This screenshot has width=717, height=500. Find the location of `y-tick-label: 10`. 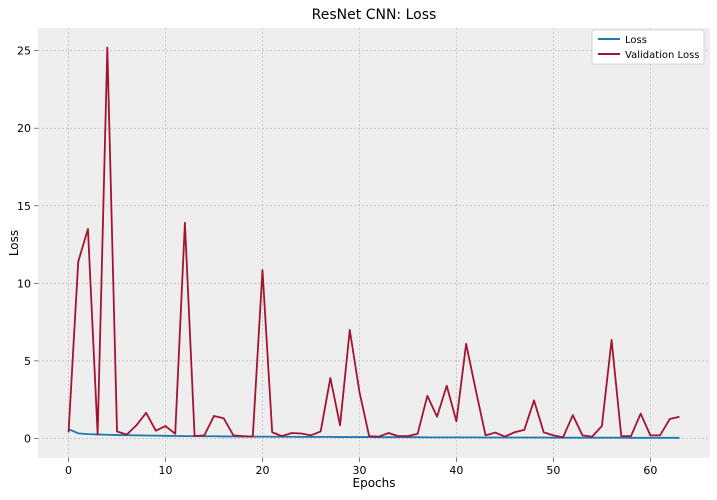

y-tick-label: 10 is located at coordinates (24, 283).